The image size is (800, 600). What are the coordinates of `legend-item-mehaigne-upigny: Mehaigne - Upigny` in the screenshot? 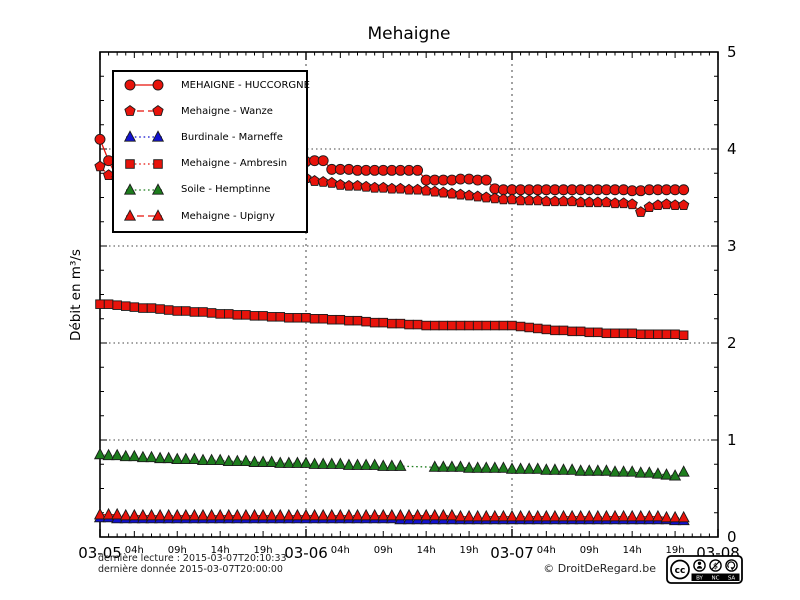 It's located at (210, 216).